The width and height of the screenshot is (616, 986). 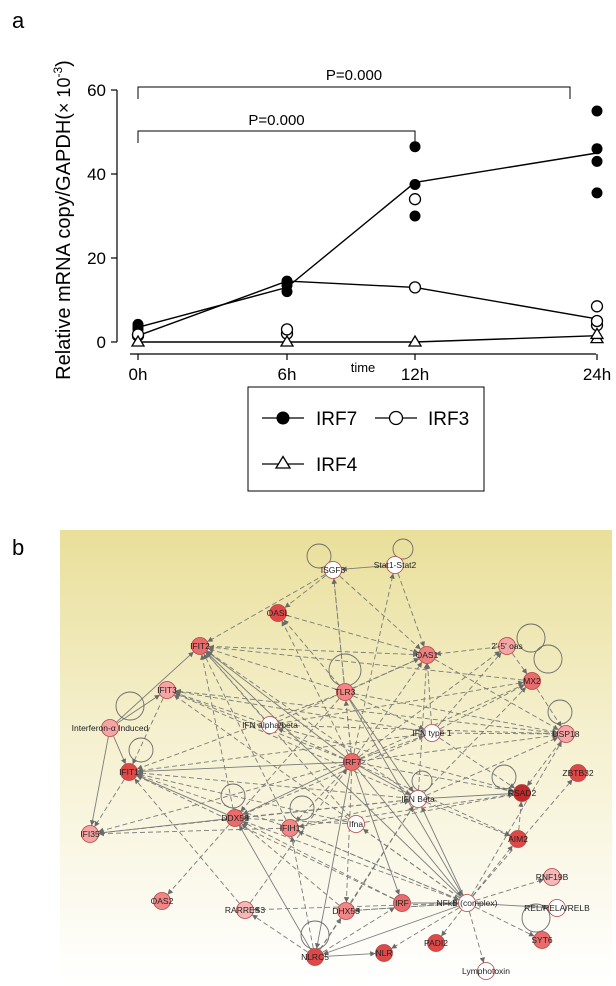 What do you see at coordinates (337, 465) in the screenshot?
I see `legend-label-irf4: IRF4` at bounding box center [337, 465].